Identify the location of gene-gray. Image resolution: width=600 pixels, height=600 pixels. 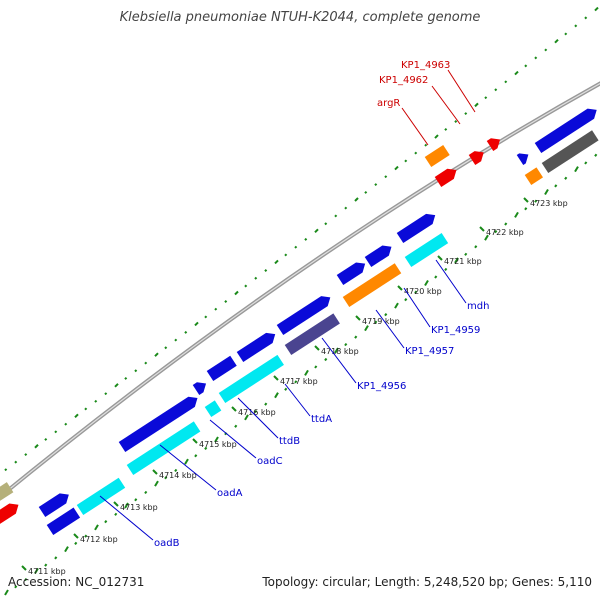
(570, 152).